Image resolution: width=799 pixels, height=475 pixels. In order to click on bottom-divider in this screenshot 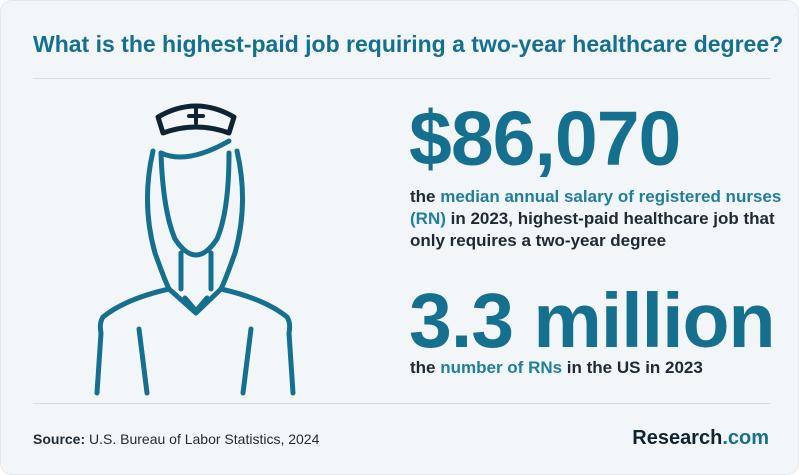, I will do `click(401, 403)`.